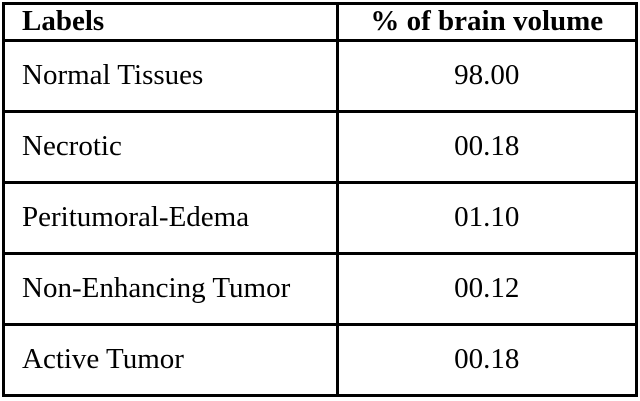 The height and width of the screenshot is (401, 640). I want to click on column-header-brain-volume: % of brain volume, so click(487, 22).